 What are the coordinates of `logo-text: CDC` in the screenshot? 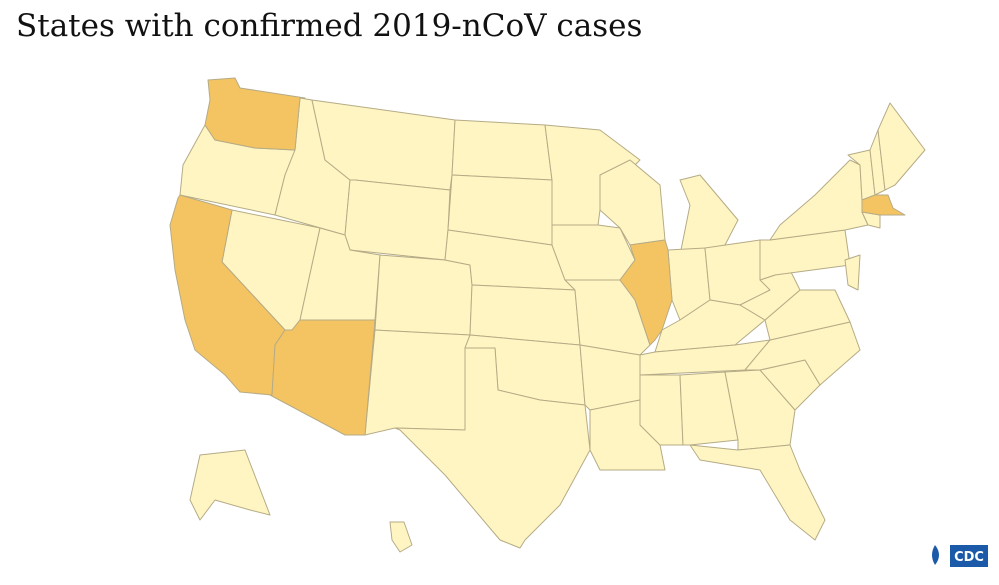 It's located at (969, 557).